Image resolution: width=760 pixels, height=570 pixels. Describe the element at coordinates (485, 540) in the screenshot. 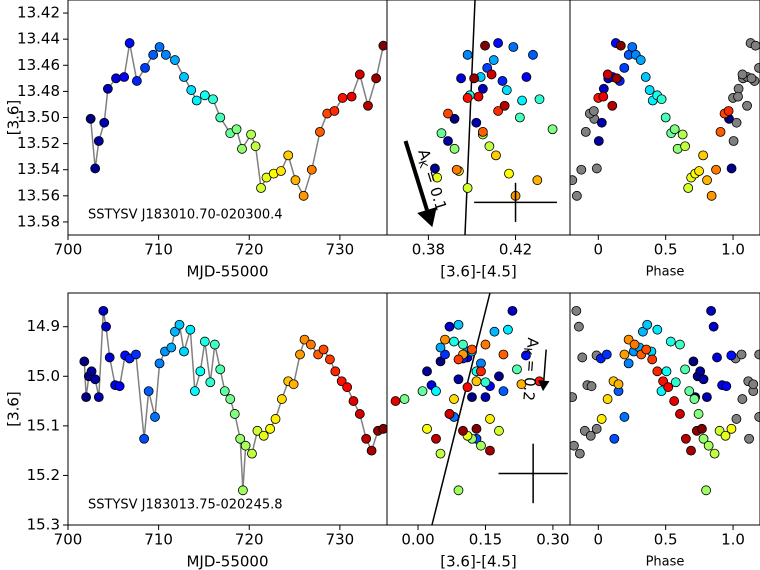

I see `x-tick-label: 0.15` at that location.